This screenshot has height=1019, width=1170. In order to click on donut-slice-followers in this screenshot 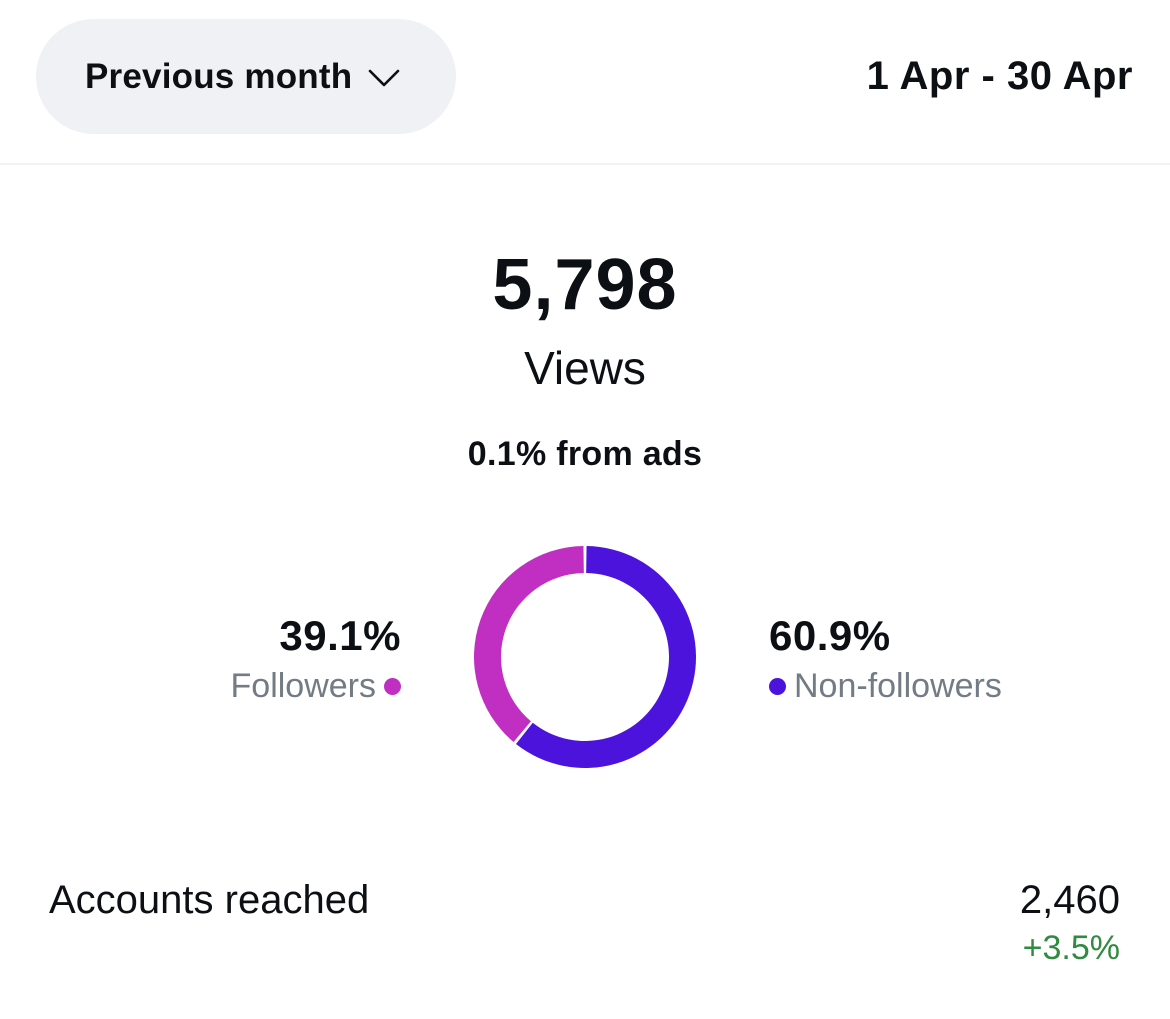, I will do `click(529, 644)`.